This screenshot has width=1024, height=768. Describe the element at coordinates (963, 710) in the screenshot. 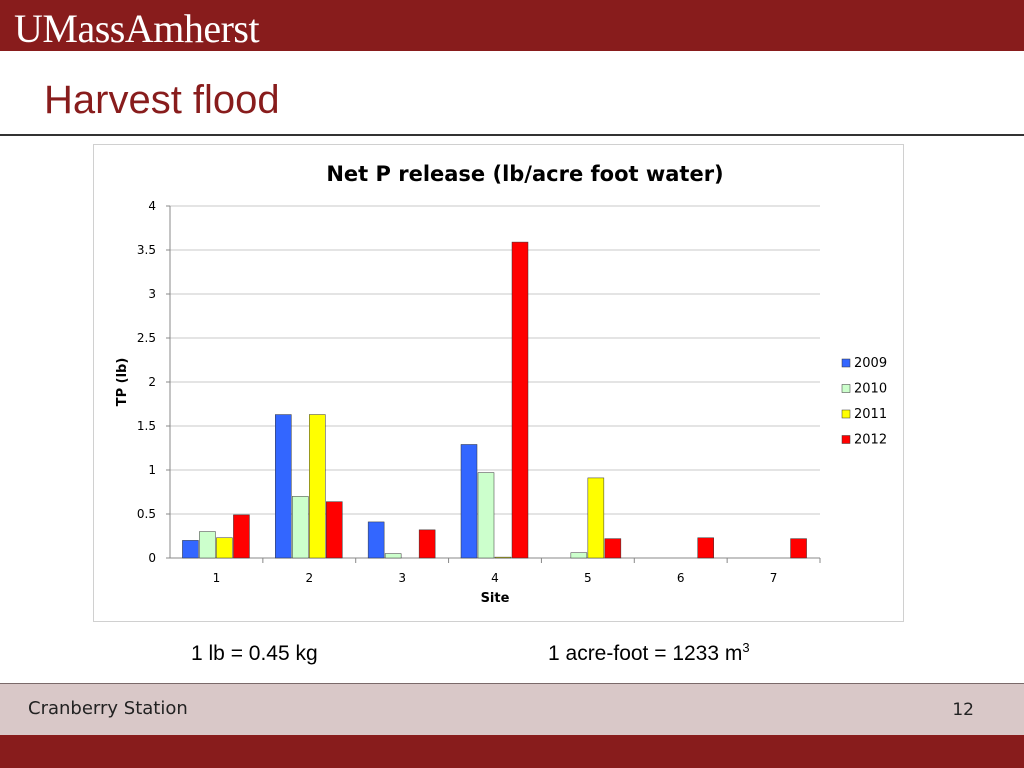

I see `page-number: 12` at that location.